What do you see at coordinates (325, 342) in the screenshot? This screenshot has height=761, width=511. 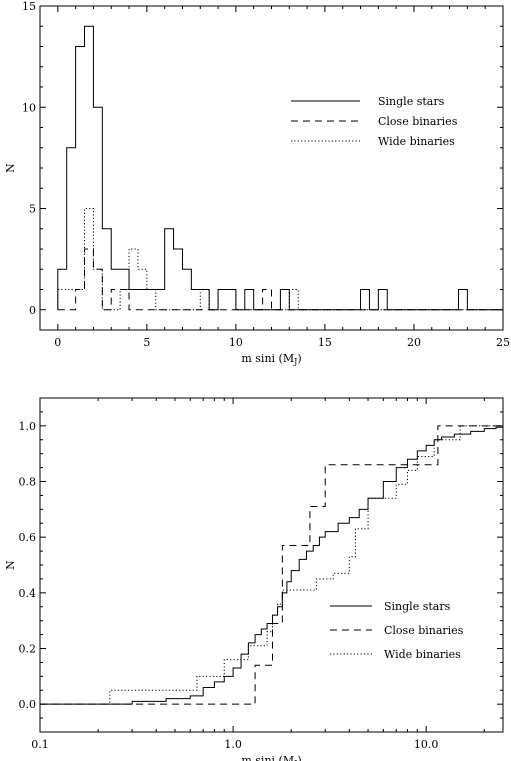 I see `x-tick-label: 15` at bounding box center [325, 342].